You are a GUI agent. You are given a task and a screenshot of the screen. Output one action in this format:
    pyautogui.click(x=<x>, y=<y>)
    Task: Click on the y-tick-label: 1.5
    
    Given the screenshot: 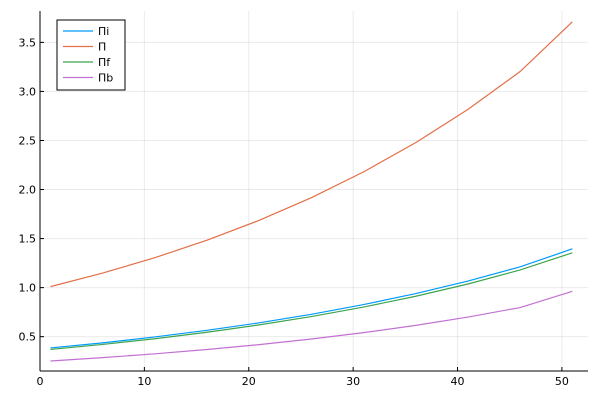 What is the action you would take?
    pyautogui.click(x=28, y=239)
    